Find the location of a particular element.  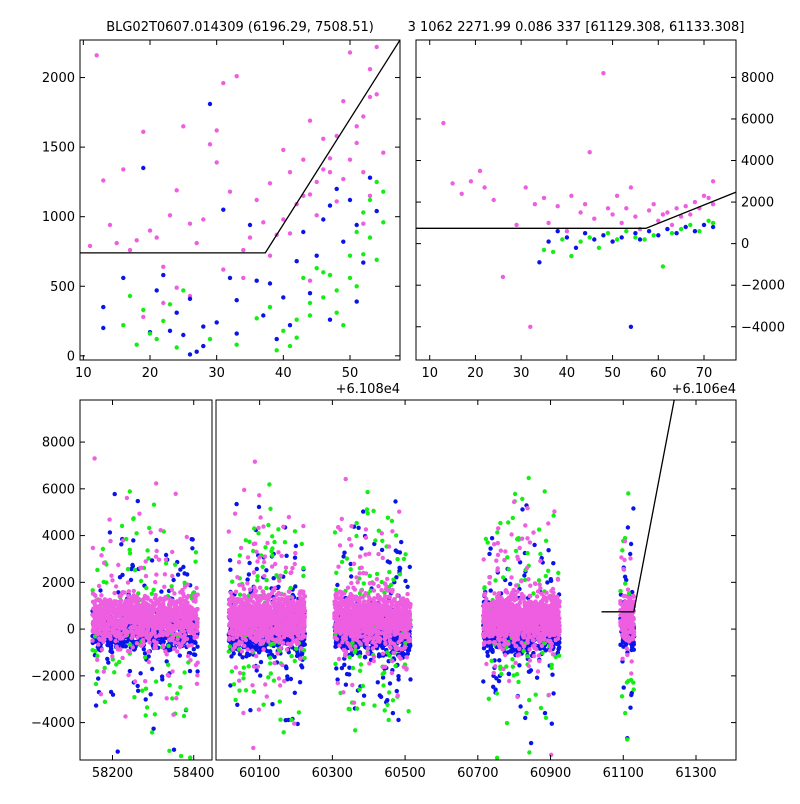

mid-ytick-label: 2000 is located at coordinates (757, 203).